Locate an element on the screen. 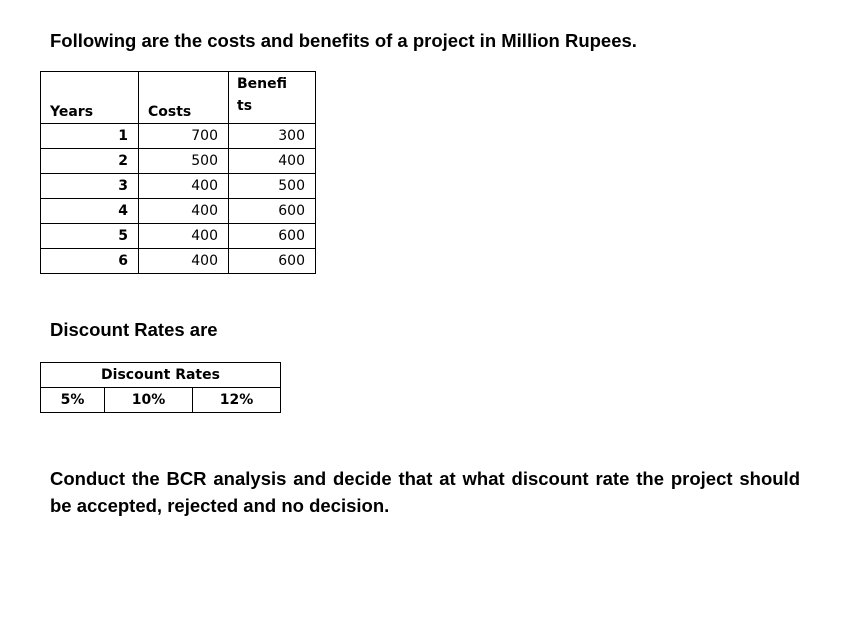 This screenshot has width=844, height=639. table-row: 2 500 400 is located at coordinates (178, 161).